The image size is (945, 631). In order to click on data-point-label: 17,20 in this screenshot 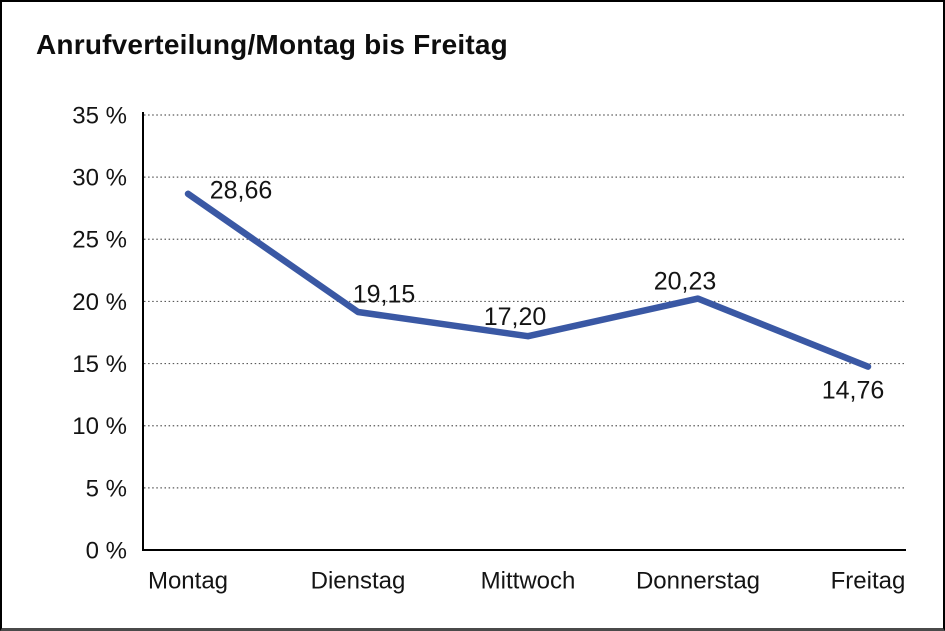, I will do `click(515, 317)`.